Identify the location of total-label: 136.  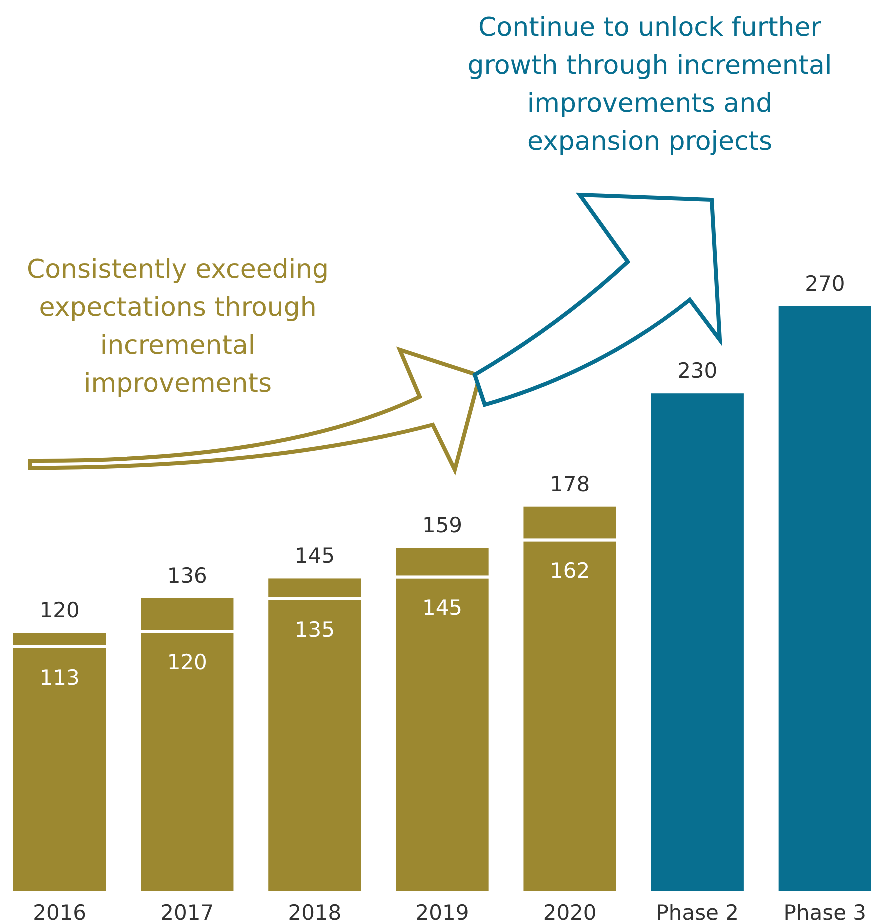
(187, 576).